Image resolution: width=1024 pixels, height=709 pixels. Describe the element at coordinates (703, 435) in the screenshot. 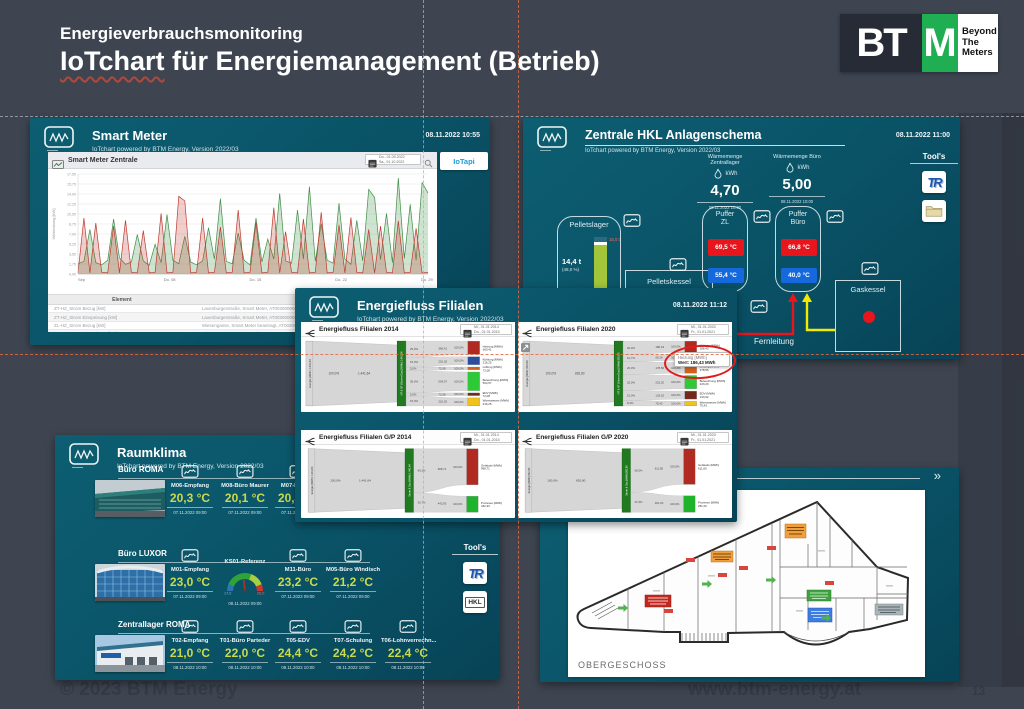

I see `range-from: Mi., 01.01.2020` at that location.